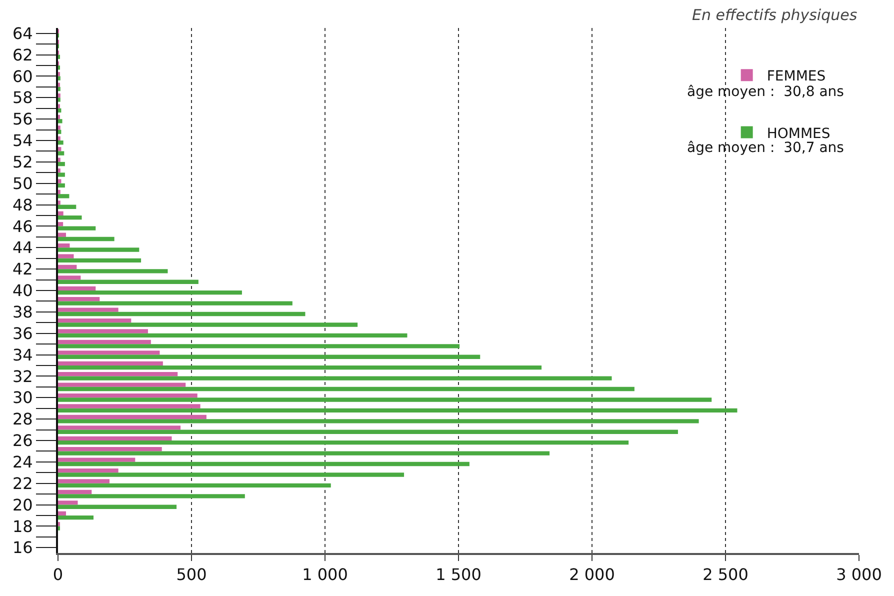 Image resolution: width=894 pixels, height=596 pixels. Describe the element at coordinates (22, 333) in the screenshot. I see `y-tick-label: 36` at that location.